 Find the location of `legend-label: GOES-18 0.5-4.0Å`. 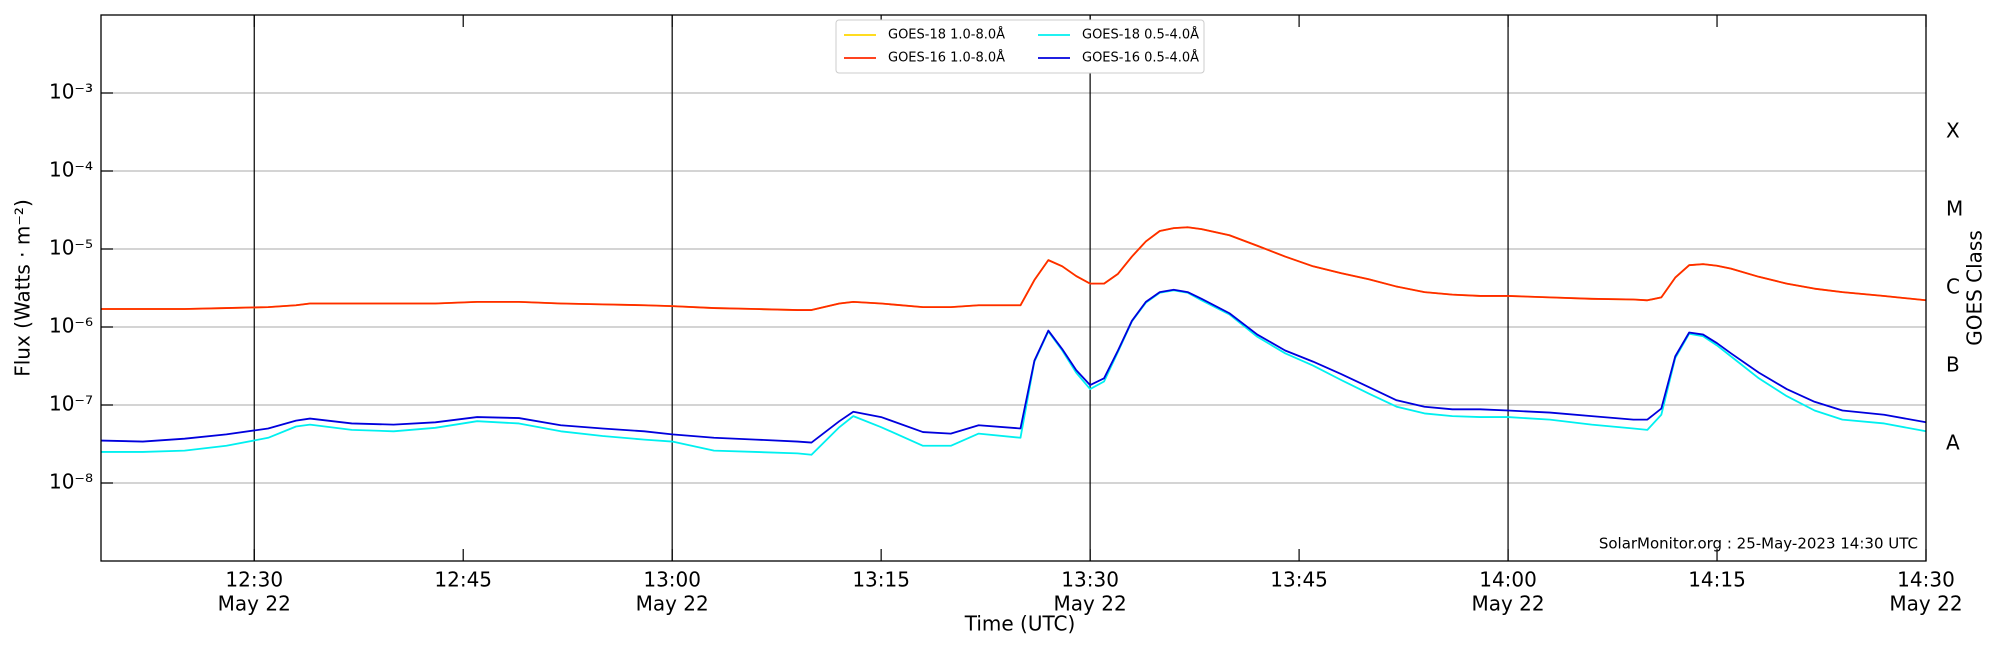

legend-label: GOES-18 0.5-4.0Å is located at coordinates (1140, 35).